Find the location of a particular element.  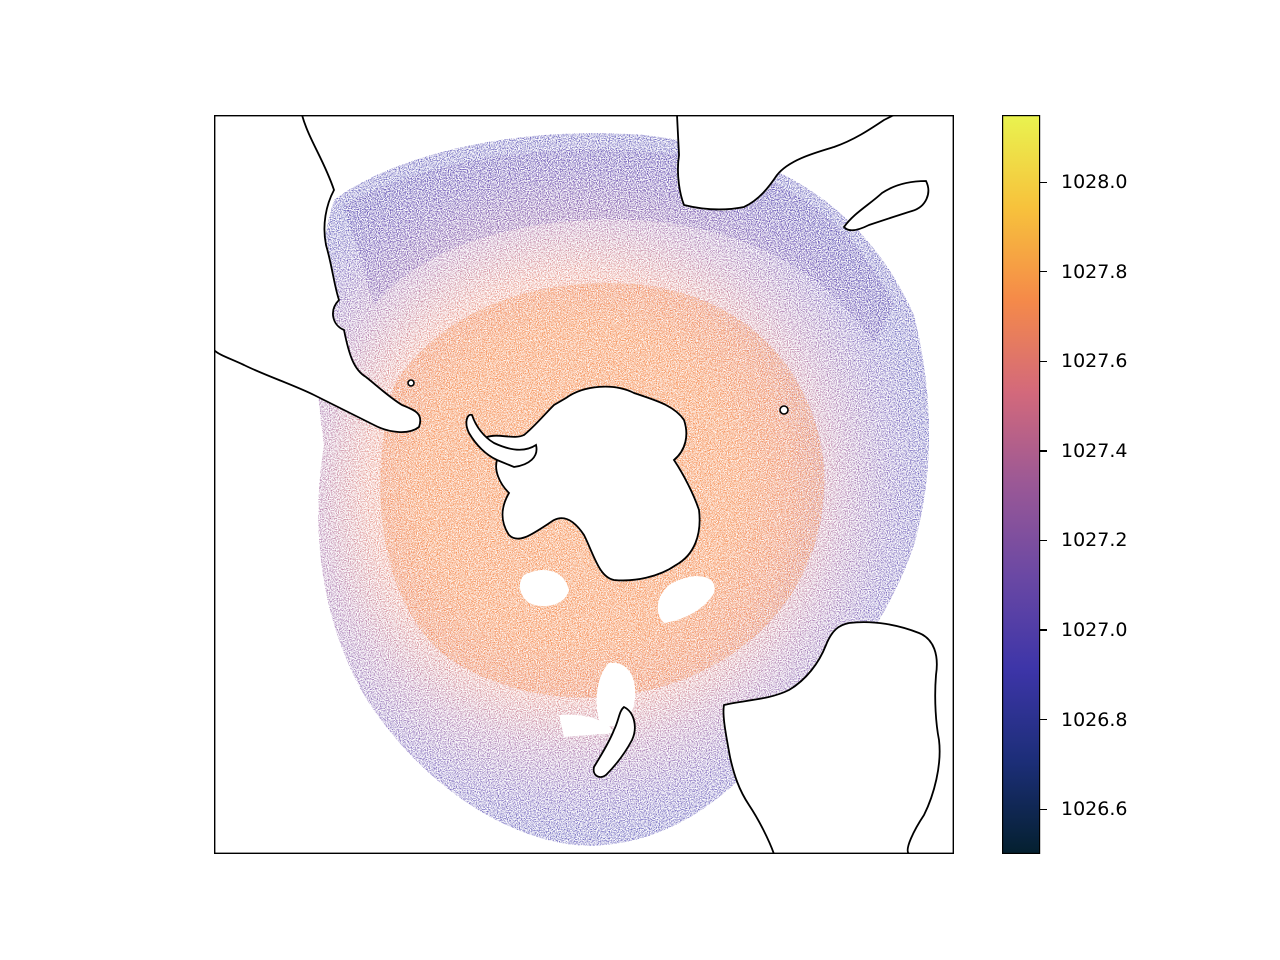

colorbar-tick-label: 1027.2 is located at coordinates (1094, 540).